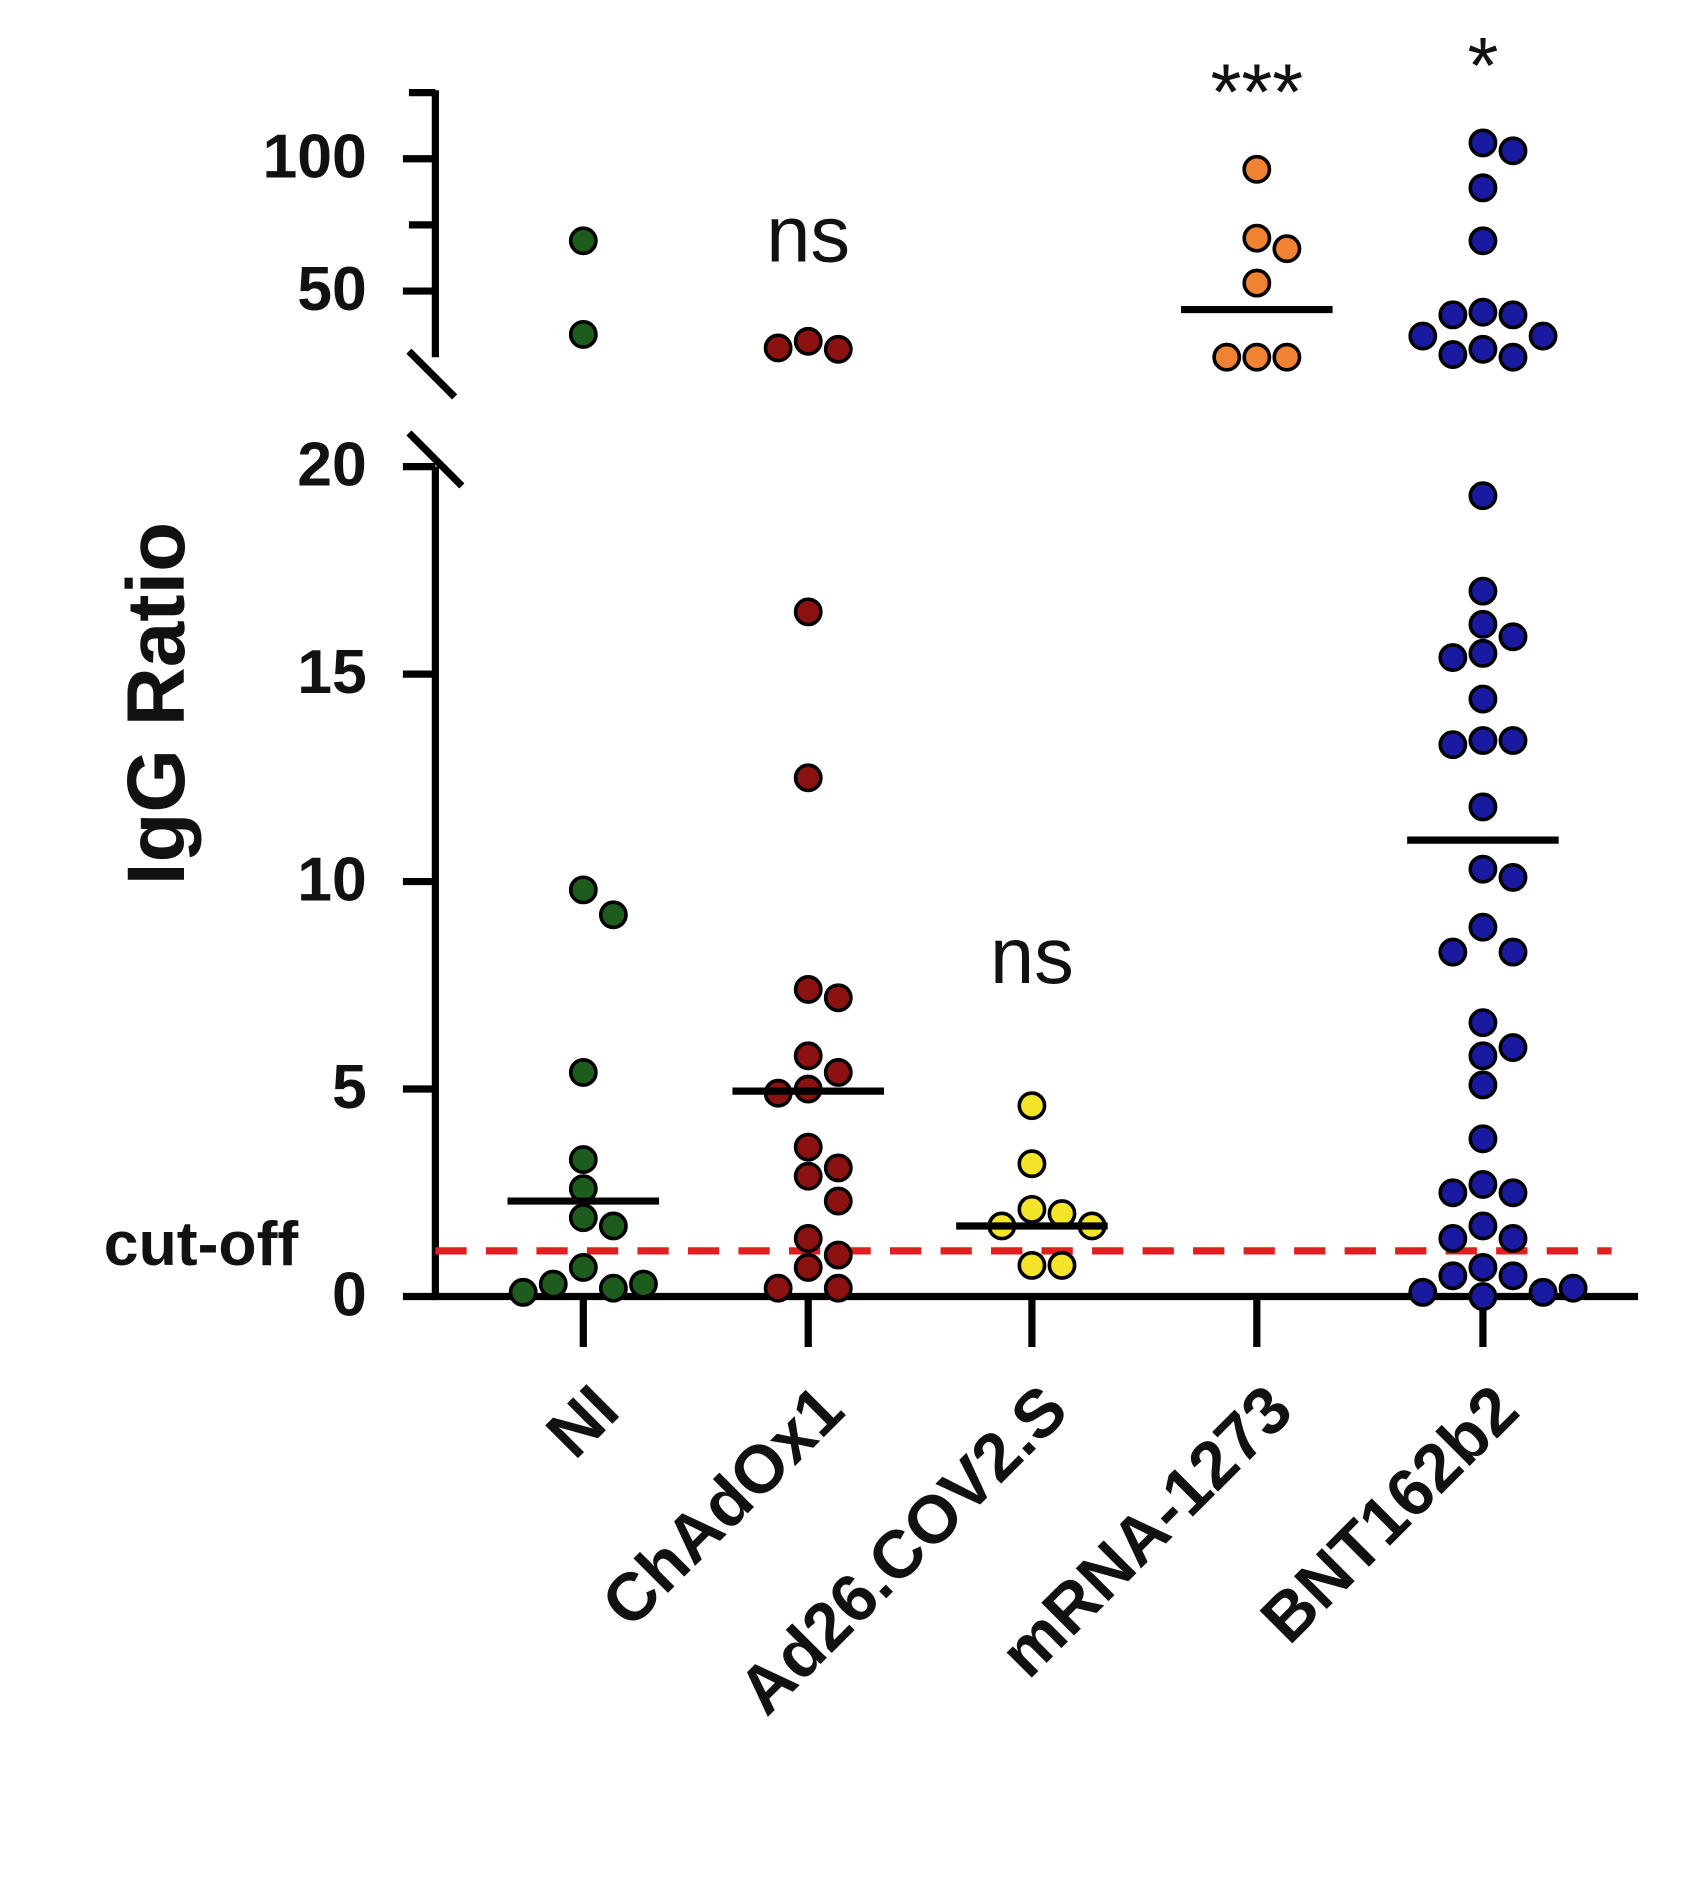 The width and height of the screenshot is (1697, 1890). Describe the element at coordinates (349, 1087) in the screenshot. I see `y-tick-label: 5` at that location.